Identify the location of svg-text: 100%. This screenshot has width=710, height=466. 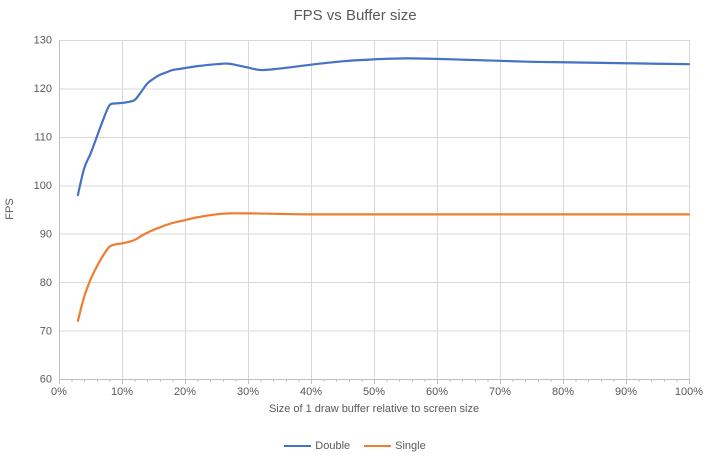
(689, 392).